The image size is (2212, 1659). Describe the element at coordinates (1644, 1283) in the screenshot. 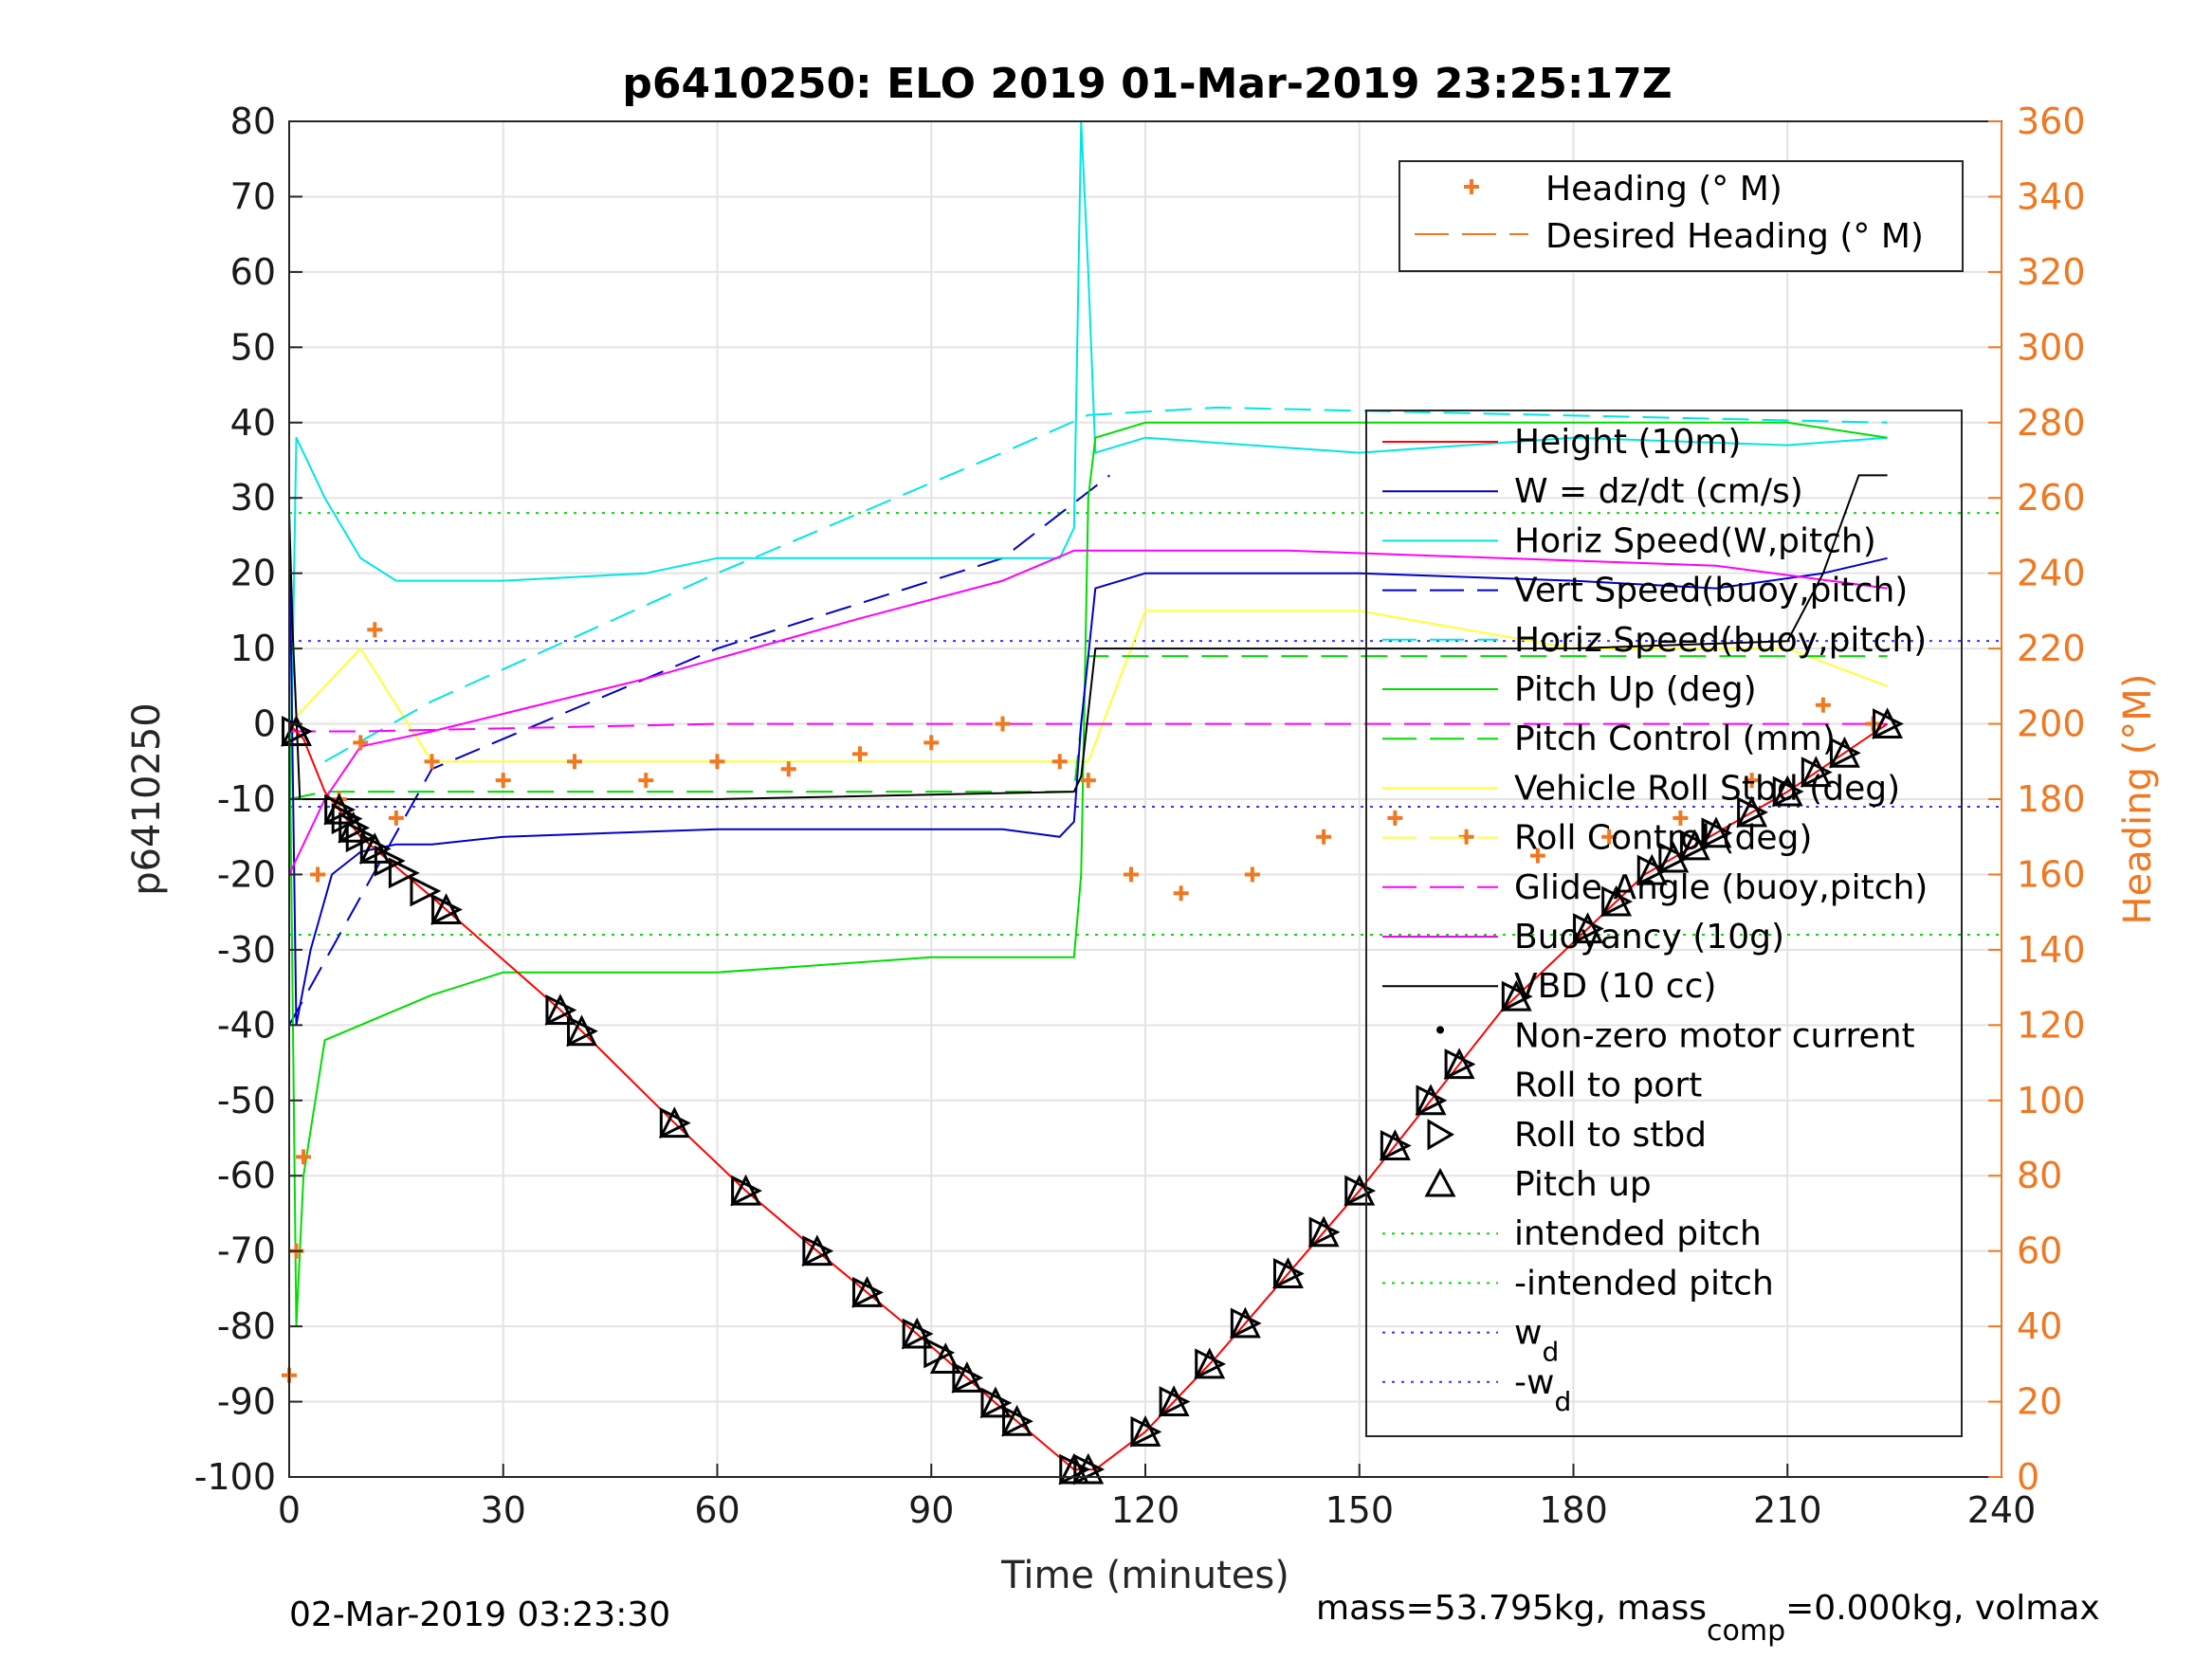

I see `legend-main-label: -intended pitch` at that location.